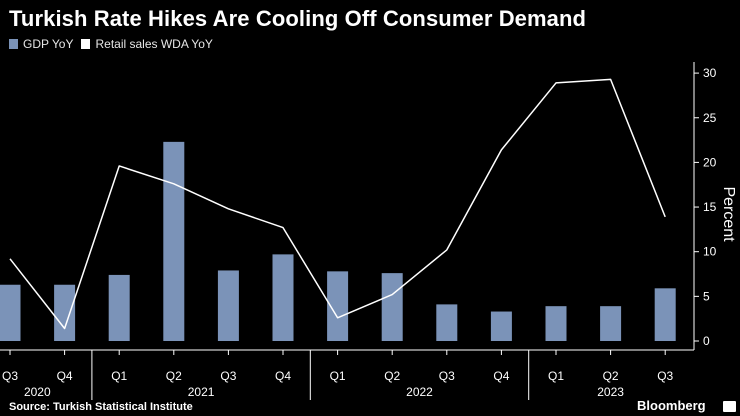 This screenshot has width=740, height=416. What do you see at coordinates (710, 162) in the screenshot?
I see `y-tick-label: 20` at bounding box center [710, 162].